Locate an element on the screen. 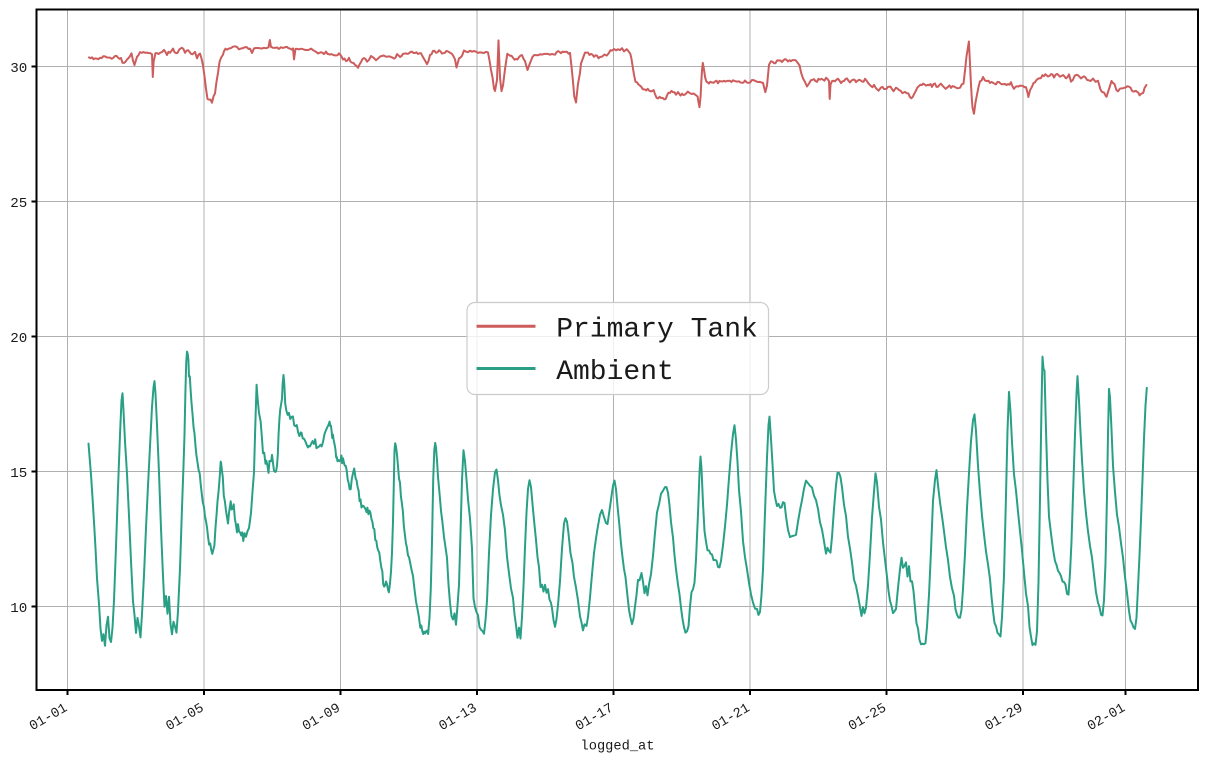 The width and height of the screenshot is (1208, 767). svg-text: 30 is located at coordinates (18, 69).